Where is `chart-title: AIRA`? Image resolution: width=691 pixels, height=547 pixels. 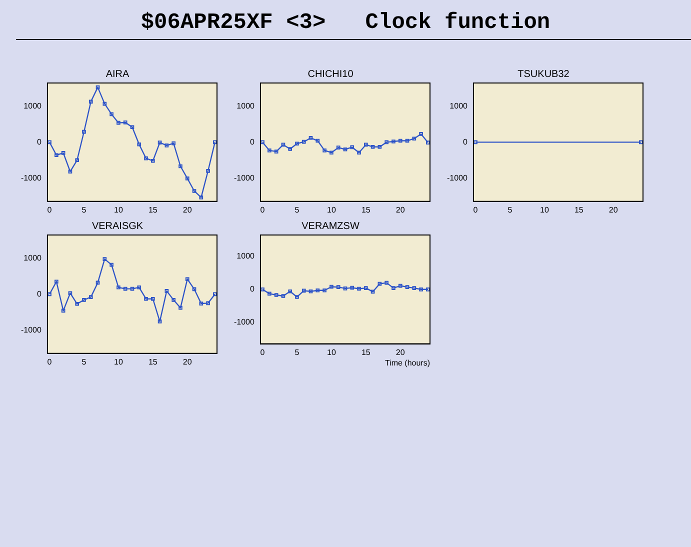 chart-title: AIRA is located at coordinates (118, 74).